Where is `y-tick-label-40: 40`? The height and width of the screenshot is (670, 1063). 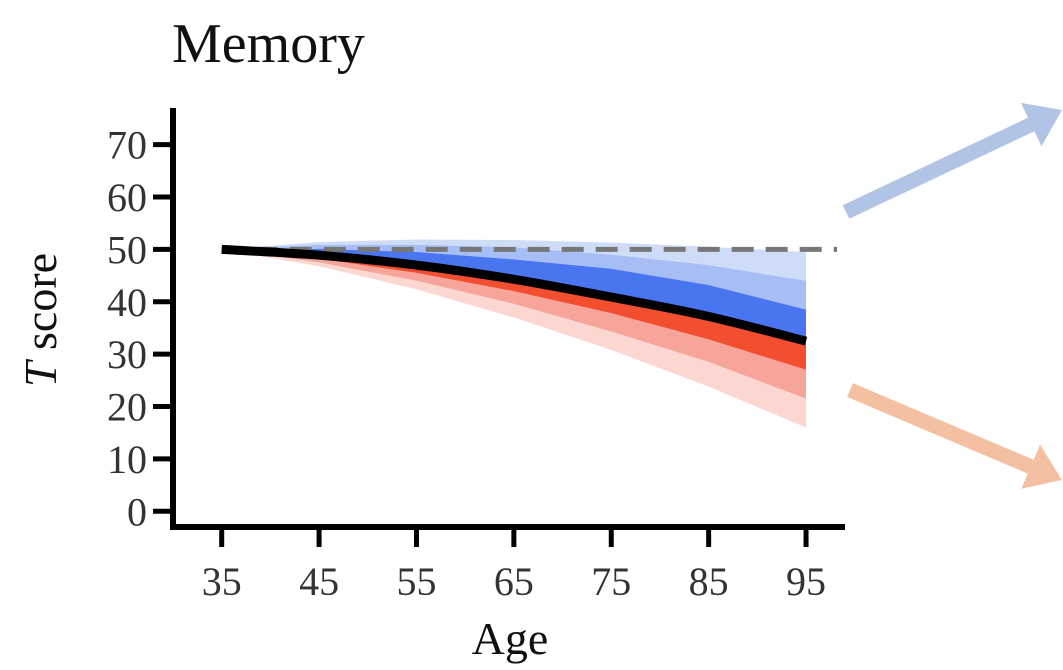 y-tick-label-40: 40 is located at coordinates (127, 302).